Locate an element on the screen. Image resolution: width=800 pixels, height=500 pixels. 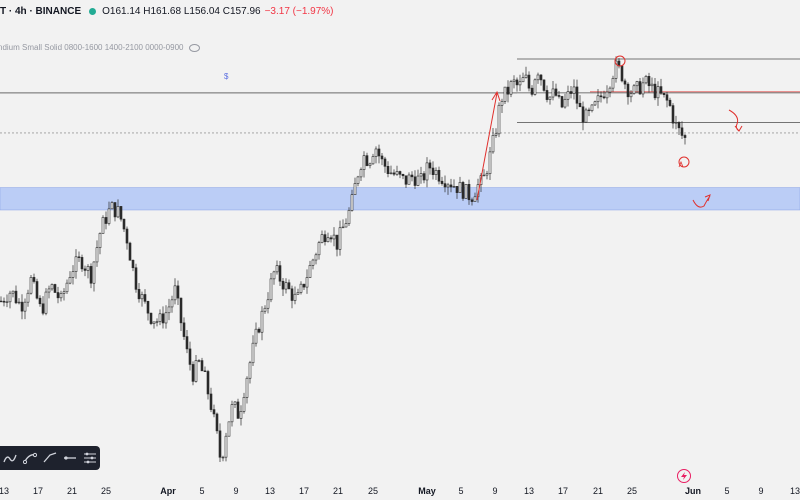
path-icon is located at coordinates (50, 458).